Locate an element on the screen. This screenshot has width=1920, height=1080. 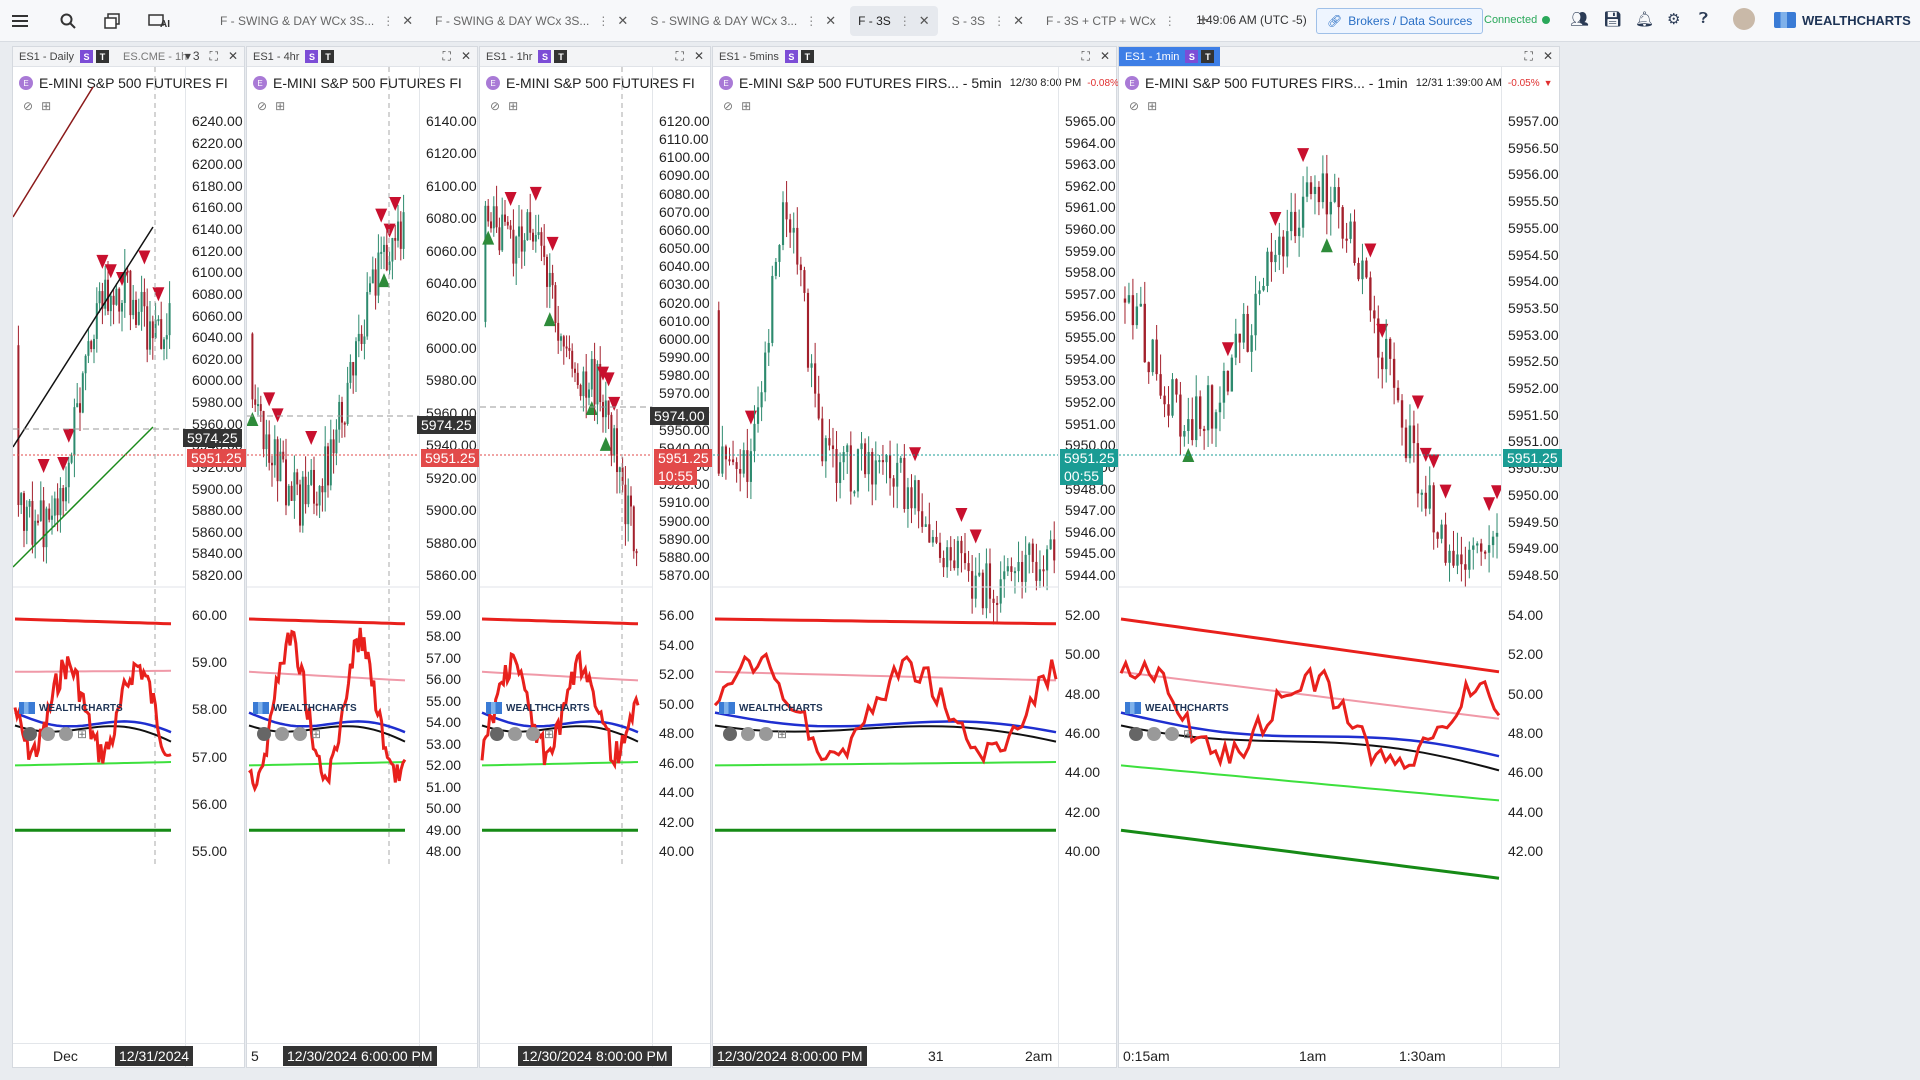
layouts-icon is located at coordinates (112, 21).